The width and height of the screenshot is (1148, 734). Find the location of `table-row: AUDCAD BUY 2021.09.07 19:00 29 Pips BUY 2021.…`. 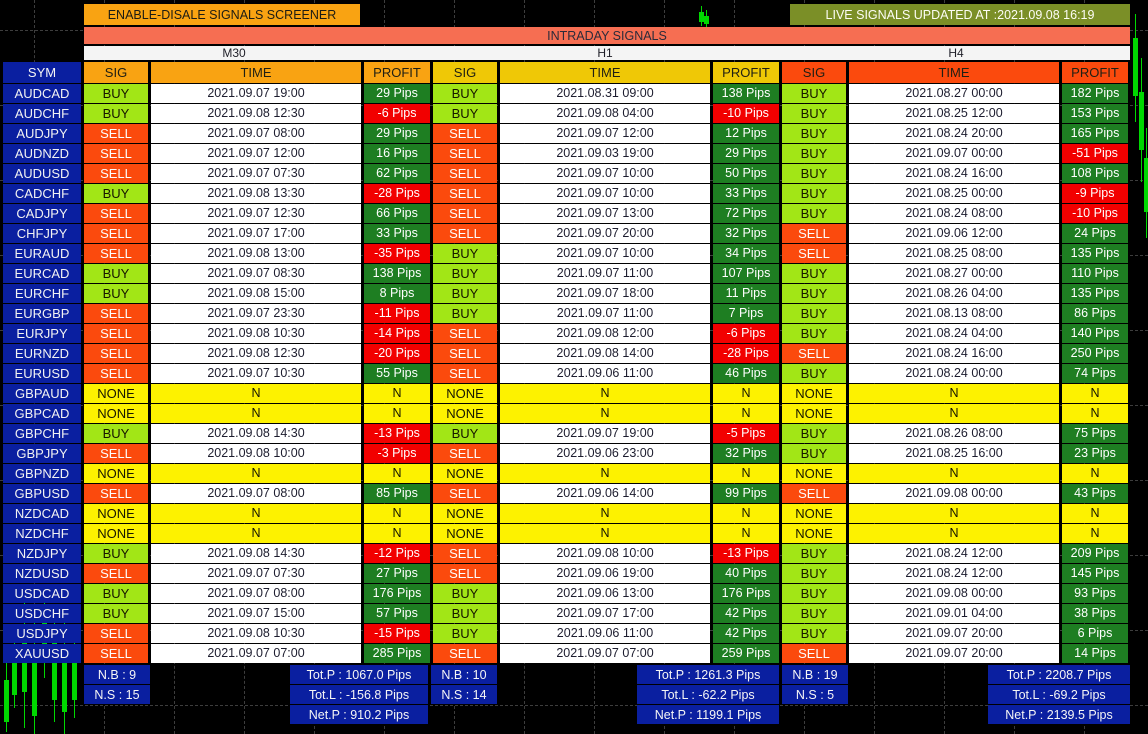

table-row: AUDCAD BUY 2021.09.07 19:00 29 Pips BUY 2021.… is located at coordinates (565, 93).